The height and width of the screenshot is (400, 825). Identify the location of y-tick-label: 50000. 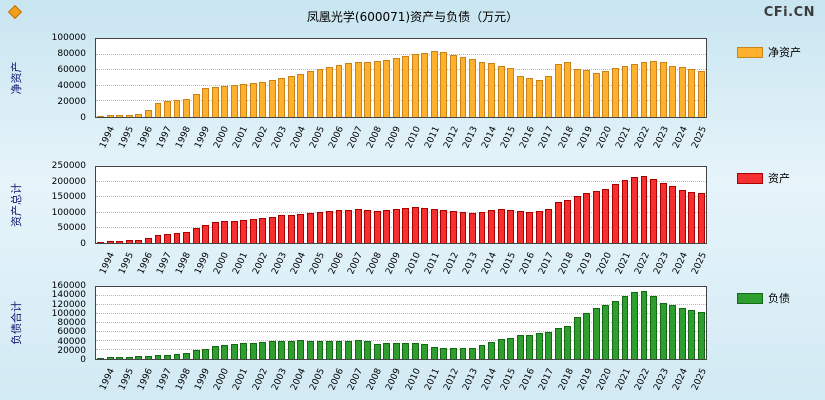
(71, 228).